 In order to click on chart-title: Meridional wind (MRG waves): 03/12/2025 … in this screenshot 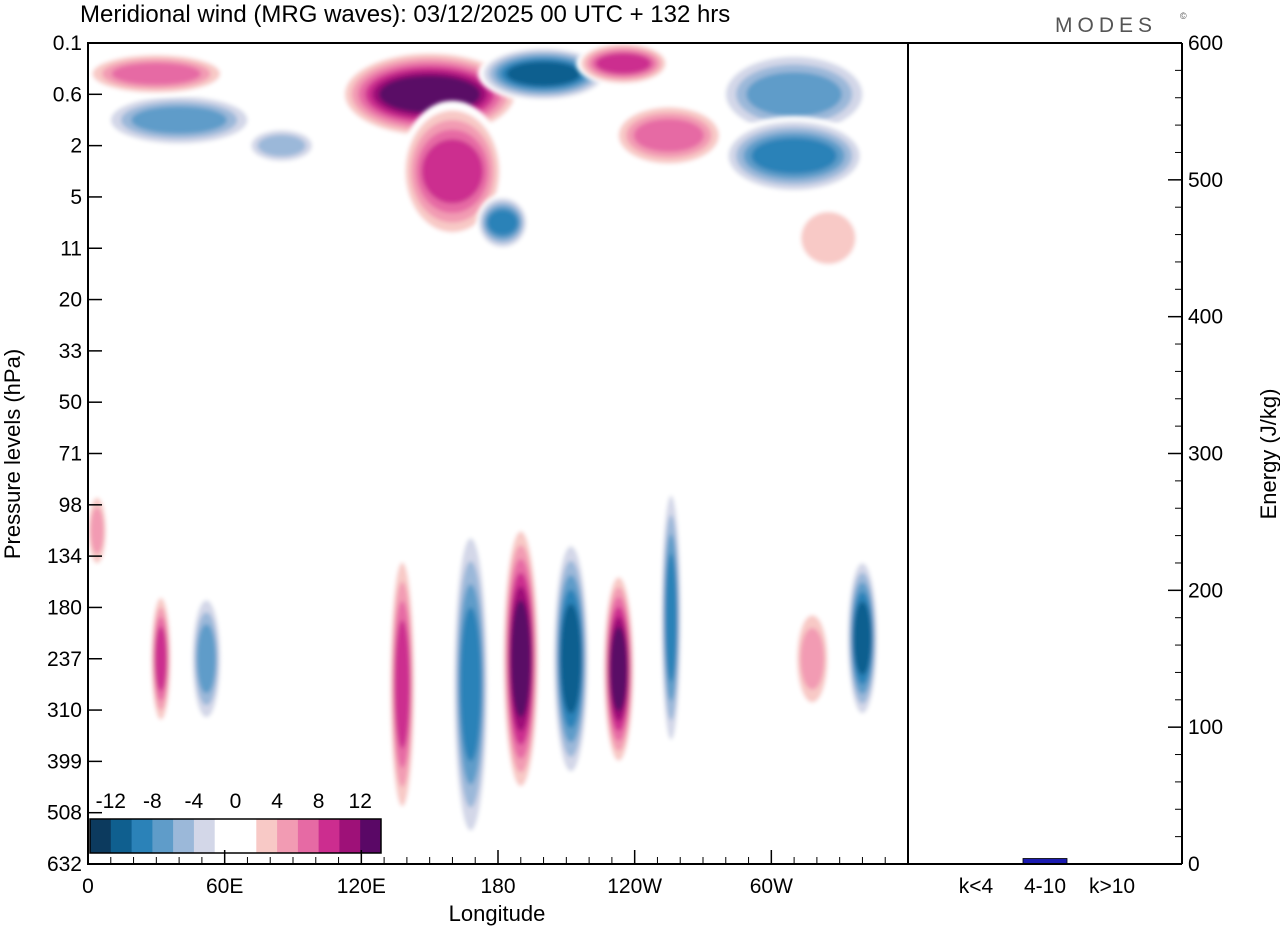, I will do `click(405, 14)`.